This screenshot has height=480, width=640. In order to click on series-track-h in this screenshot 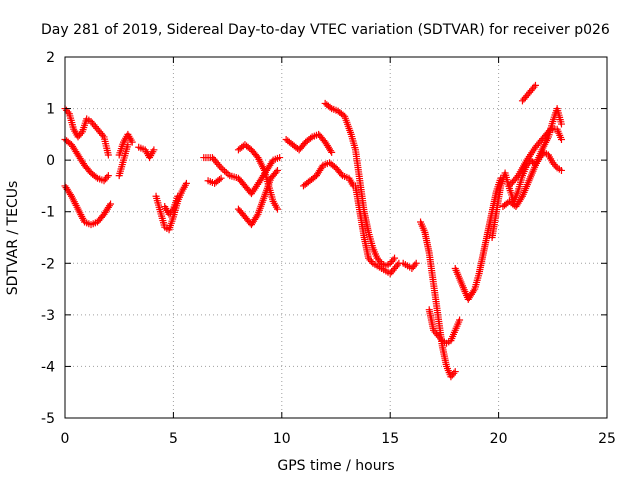, I will do `click(171, 205)`.